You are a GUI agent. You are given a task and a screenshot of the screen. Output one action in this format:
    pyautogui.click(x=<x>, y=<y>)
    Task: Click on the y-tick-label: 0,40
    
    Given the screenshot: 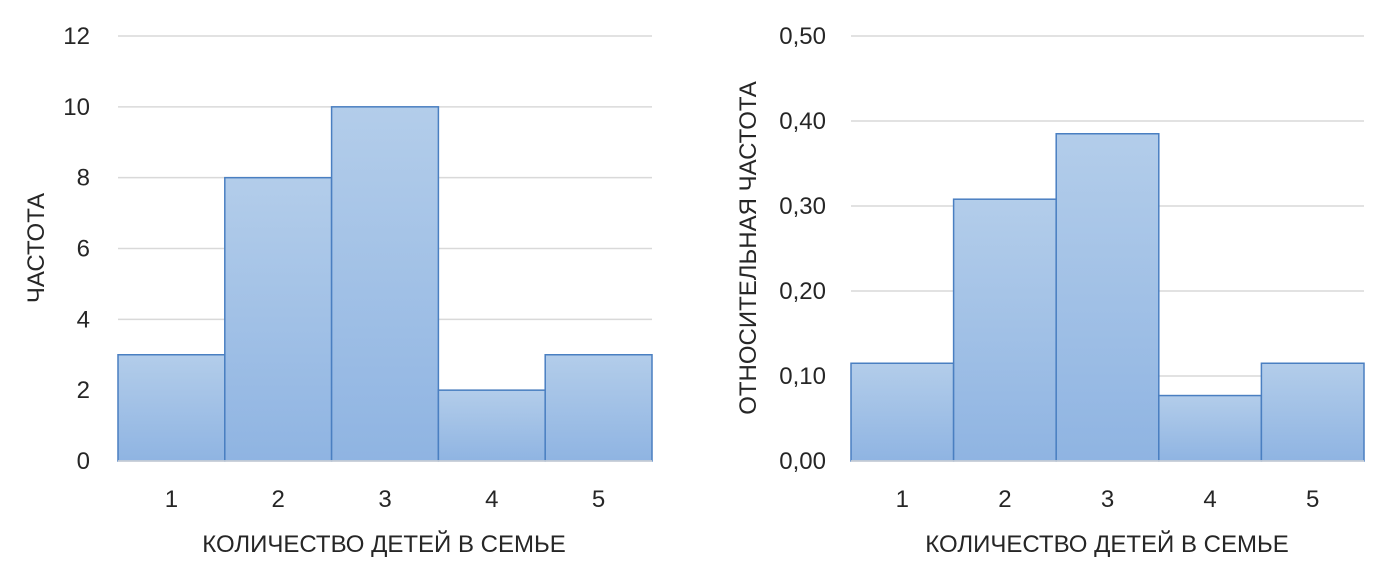 What is the action you would take?
    pyautogui.click(x=802, y=121)
    